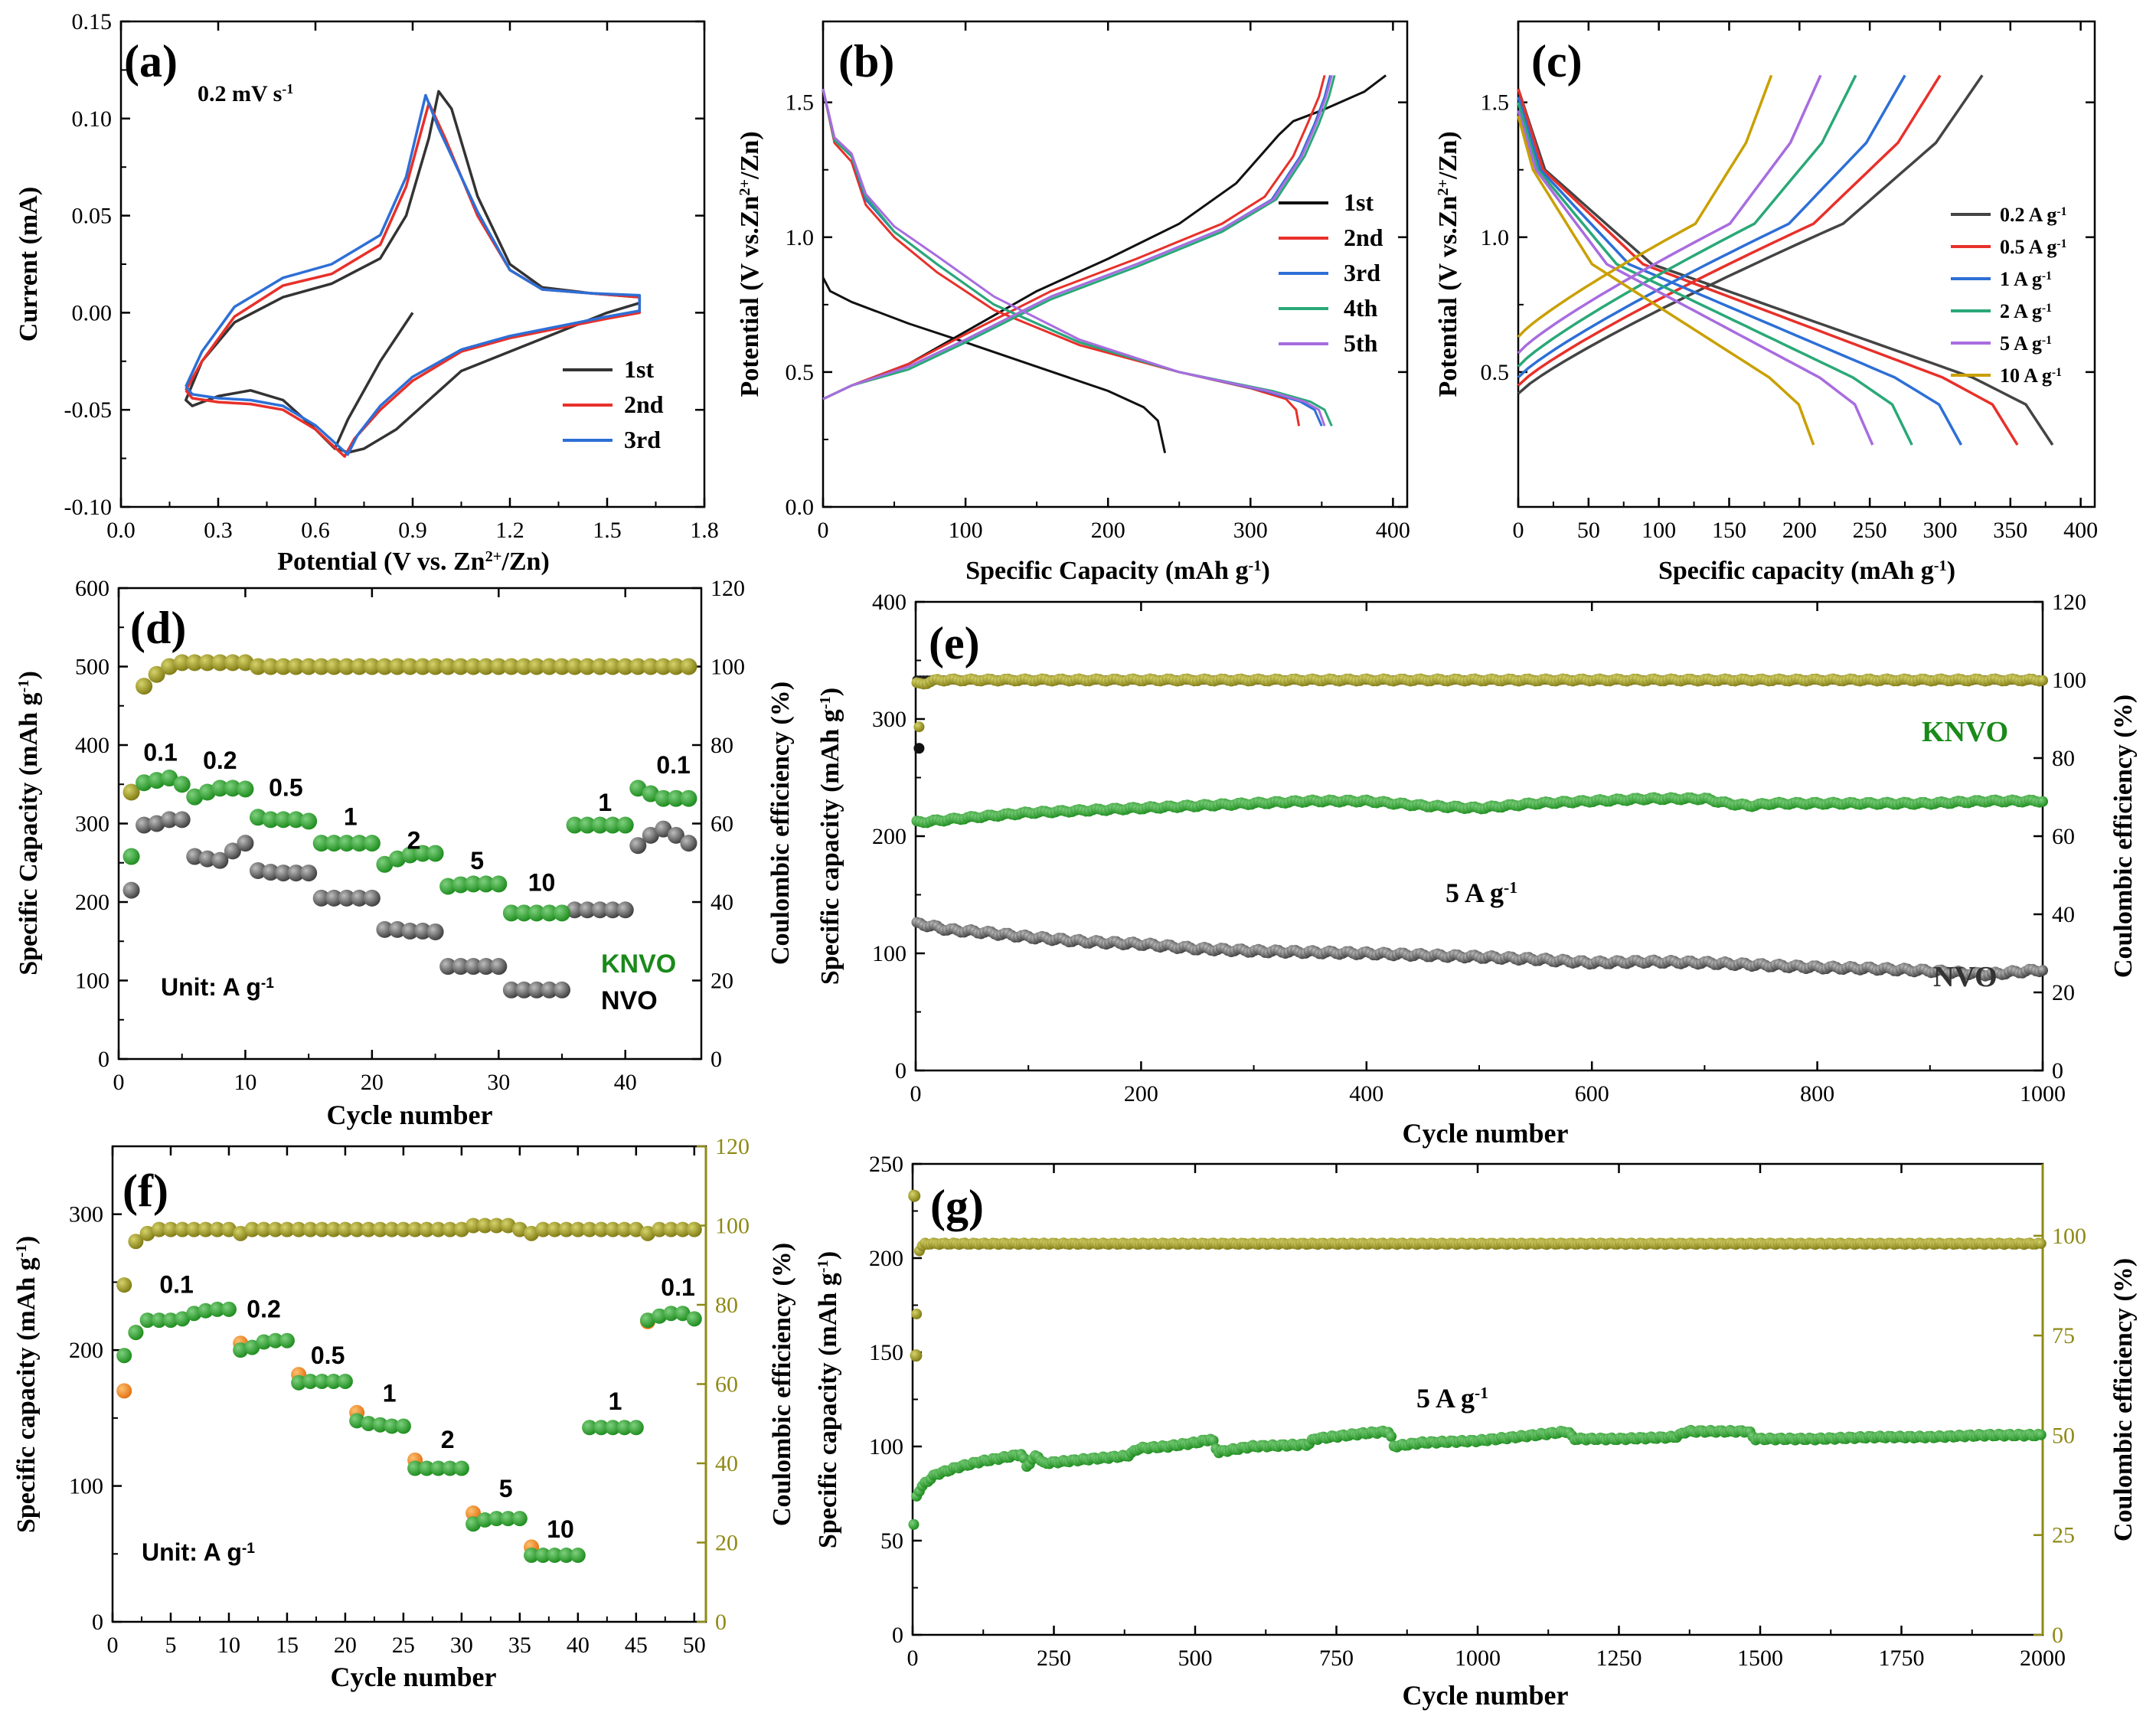 This screenshot has height=1716, width=2156. Describe the element at coordinates (2063, 914) in the screenshot. I see `y2-tick-label: 40` at that location.